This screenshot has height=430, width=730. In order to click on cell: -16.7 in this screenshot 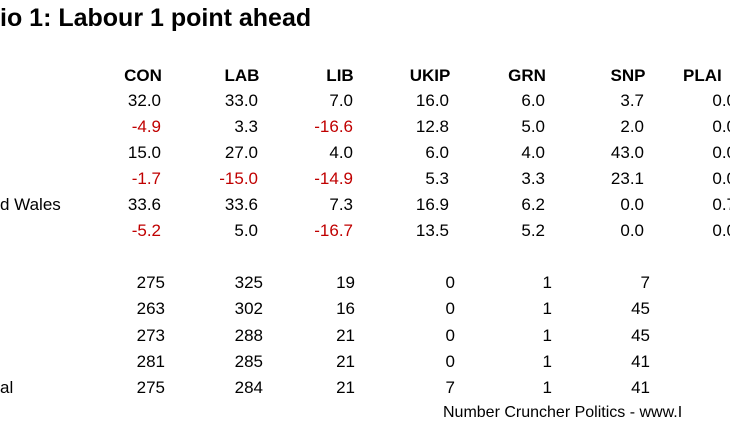, I will do `click(333, 230)`.